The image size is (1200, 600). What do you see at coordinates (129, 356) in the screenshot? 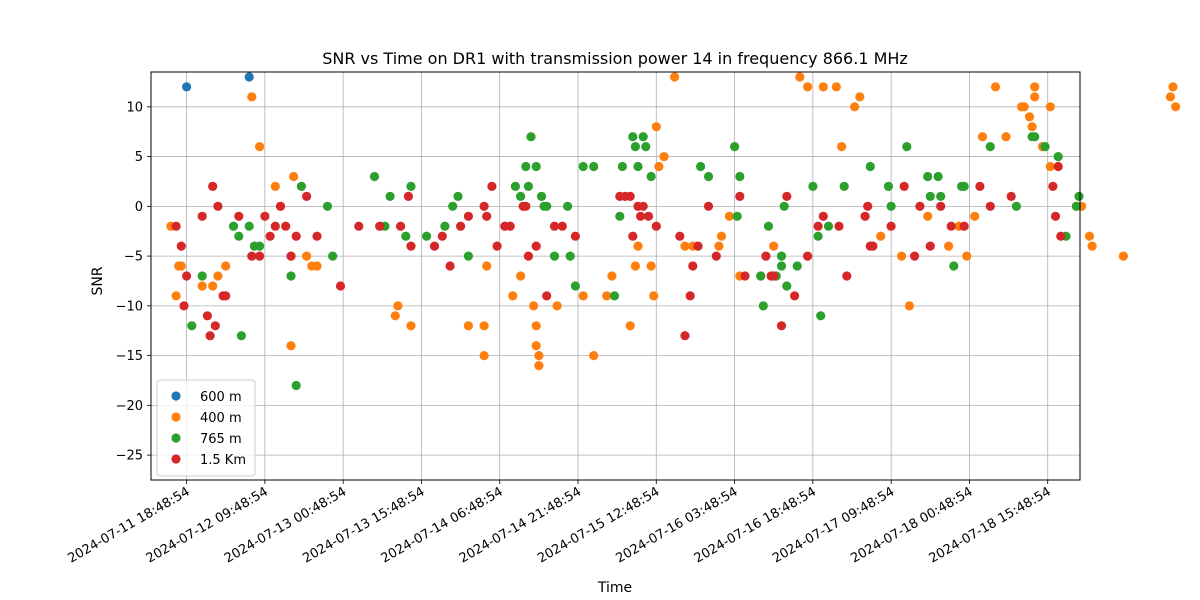
I see `y-tick-label: −15` at bounding box center [129, 356].